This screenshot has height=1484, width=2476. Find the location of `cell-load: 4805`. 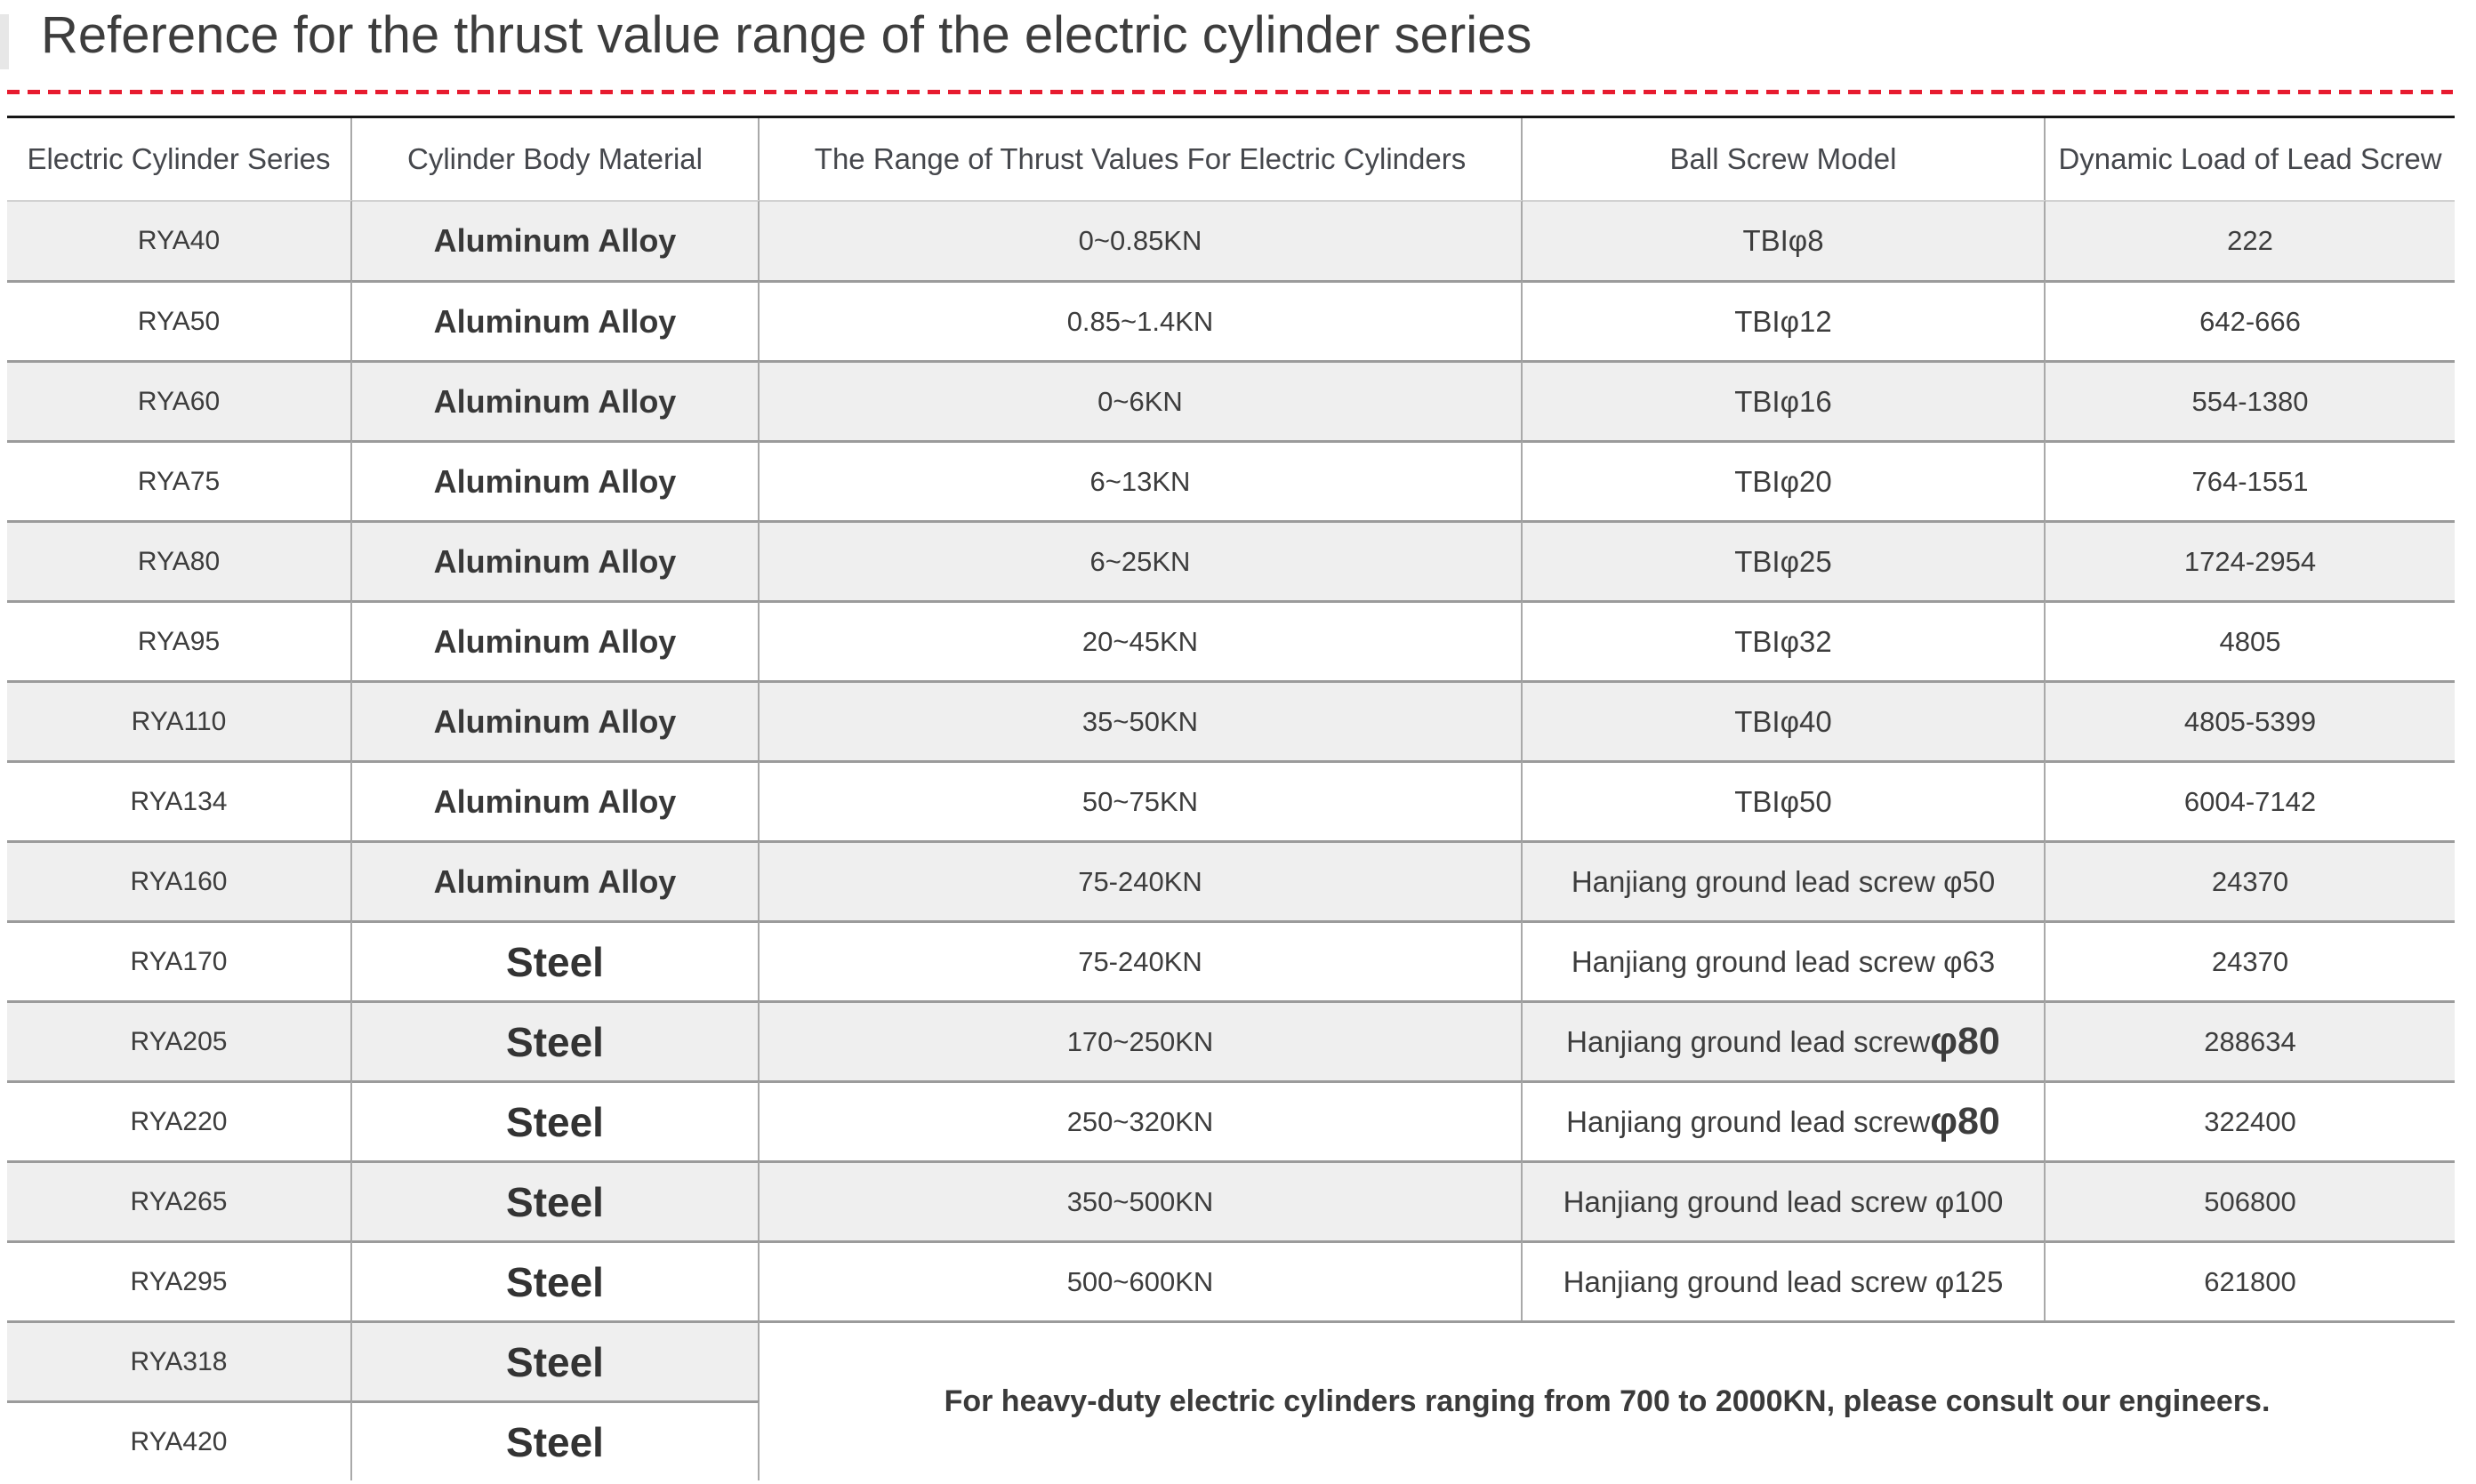

cell-load: 4805 is located at coordinates (2250, 640).